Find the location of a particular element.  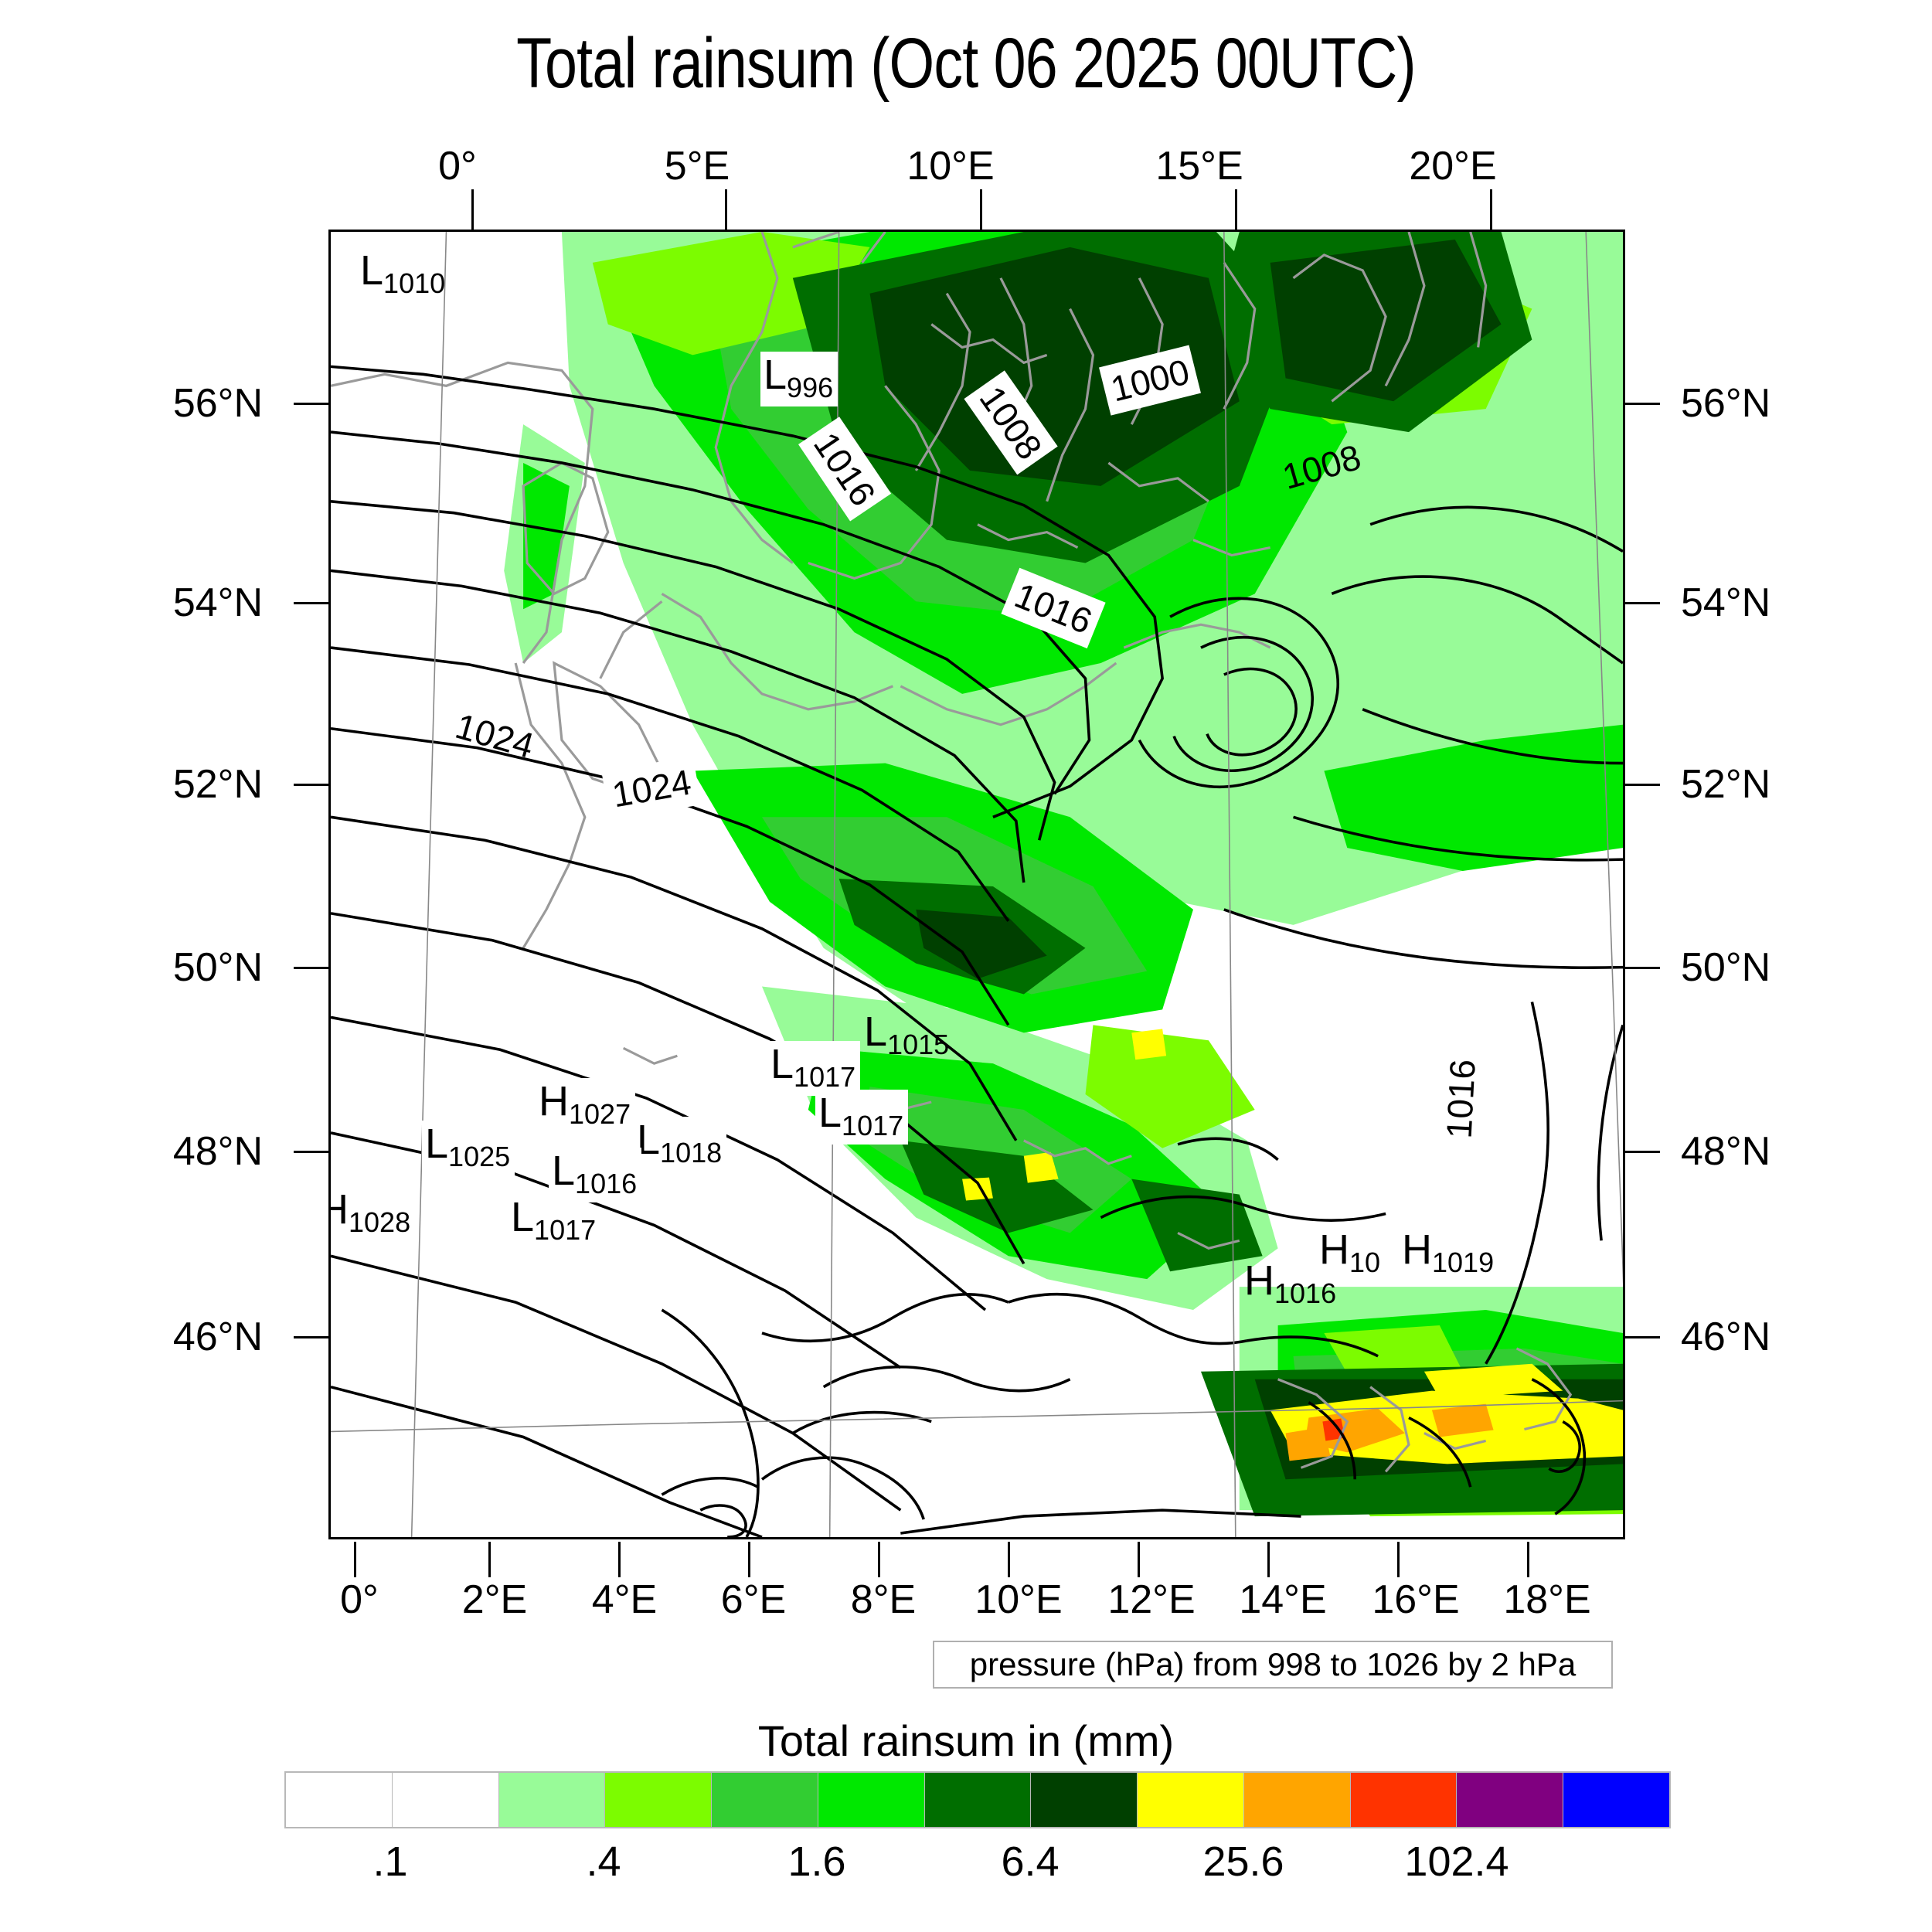

pressure-center-value: 1019 is located at coordinates (1463, 1262).